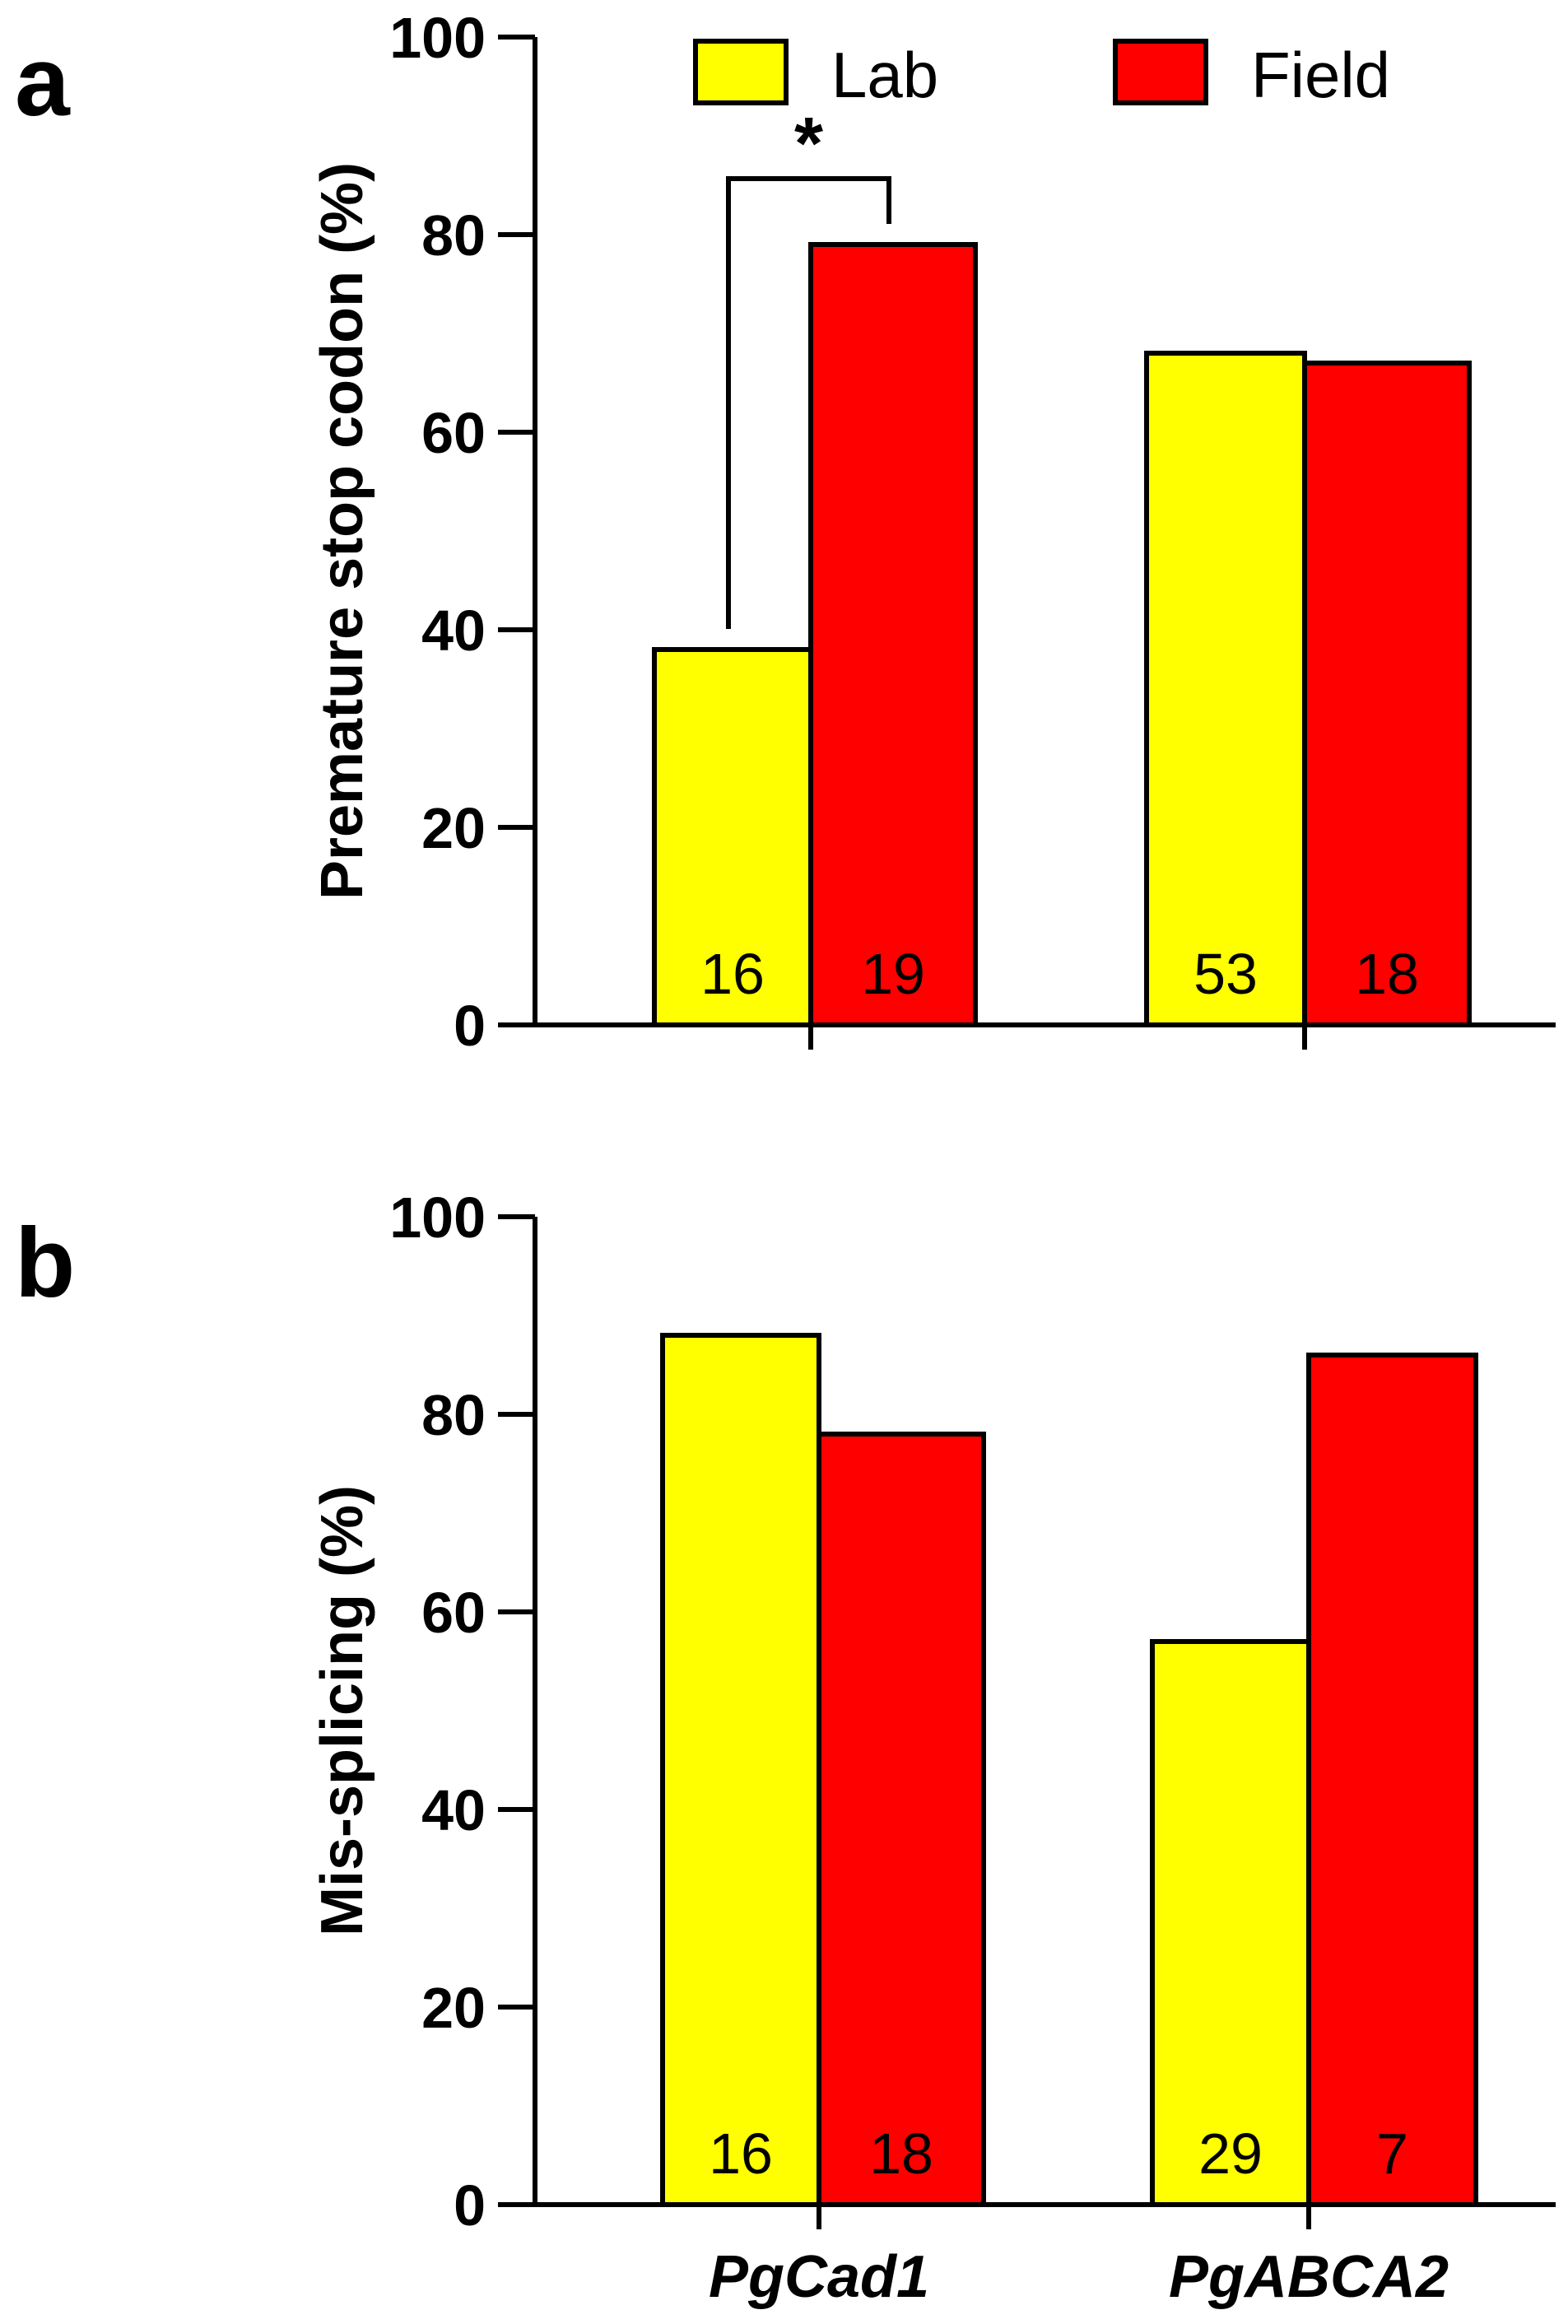  What do you see at coordinates (808, 402) in the screenshot?
I see `significance-bracket` at bounding box center [808, 402].